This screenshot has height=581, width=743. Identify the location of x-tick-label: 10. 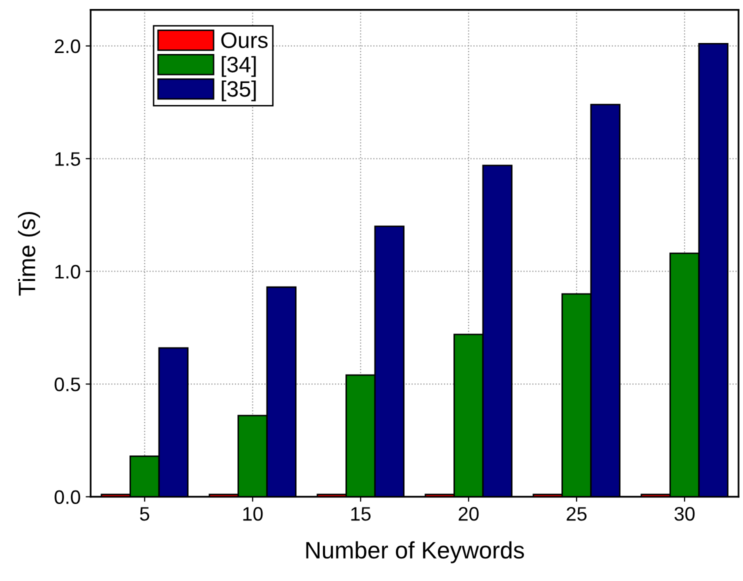
(253, 513).